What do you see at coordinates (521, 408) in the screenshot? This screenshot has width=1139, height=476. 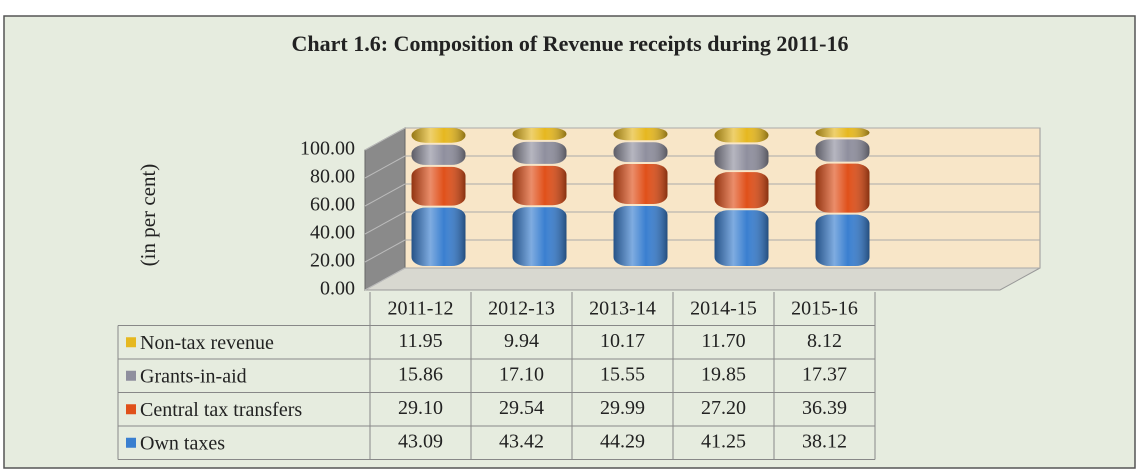 I see `table-value: 29.54` at bounding box center [521, 408].